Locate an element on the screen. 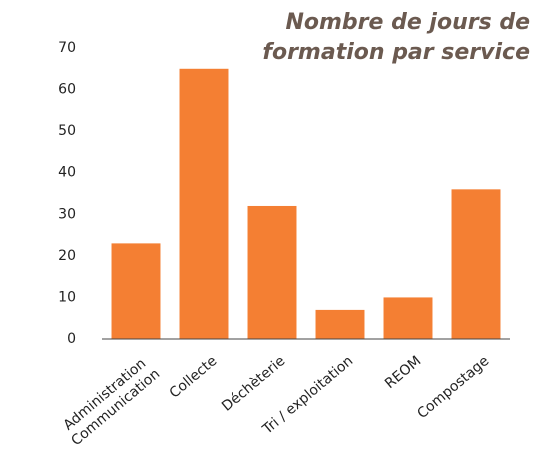  y-tick-label: 50 is located at coordinates (67, 131).